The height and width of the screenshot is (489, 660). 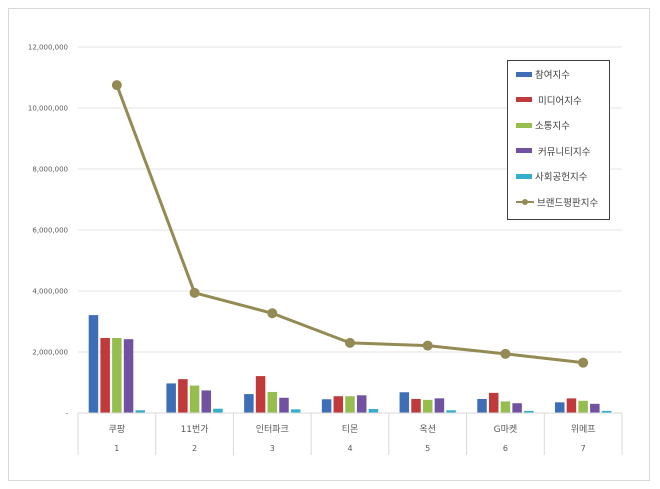 What do you see at coordinates (195, 429) in the screenshot?
I see `category-label: 11번가` at bounding box center [195, 429].